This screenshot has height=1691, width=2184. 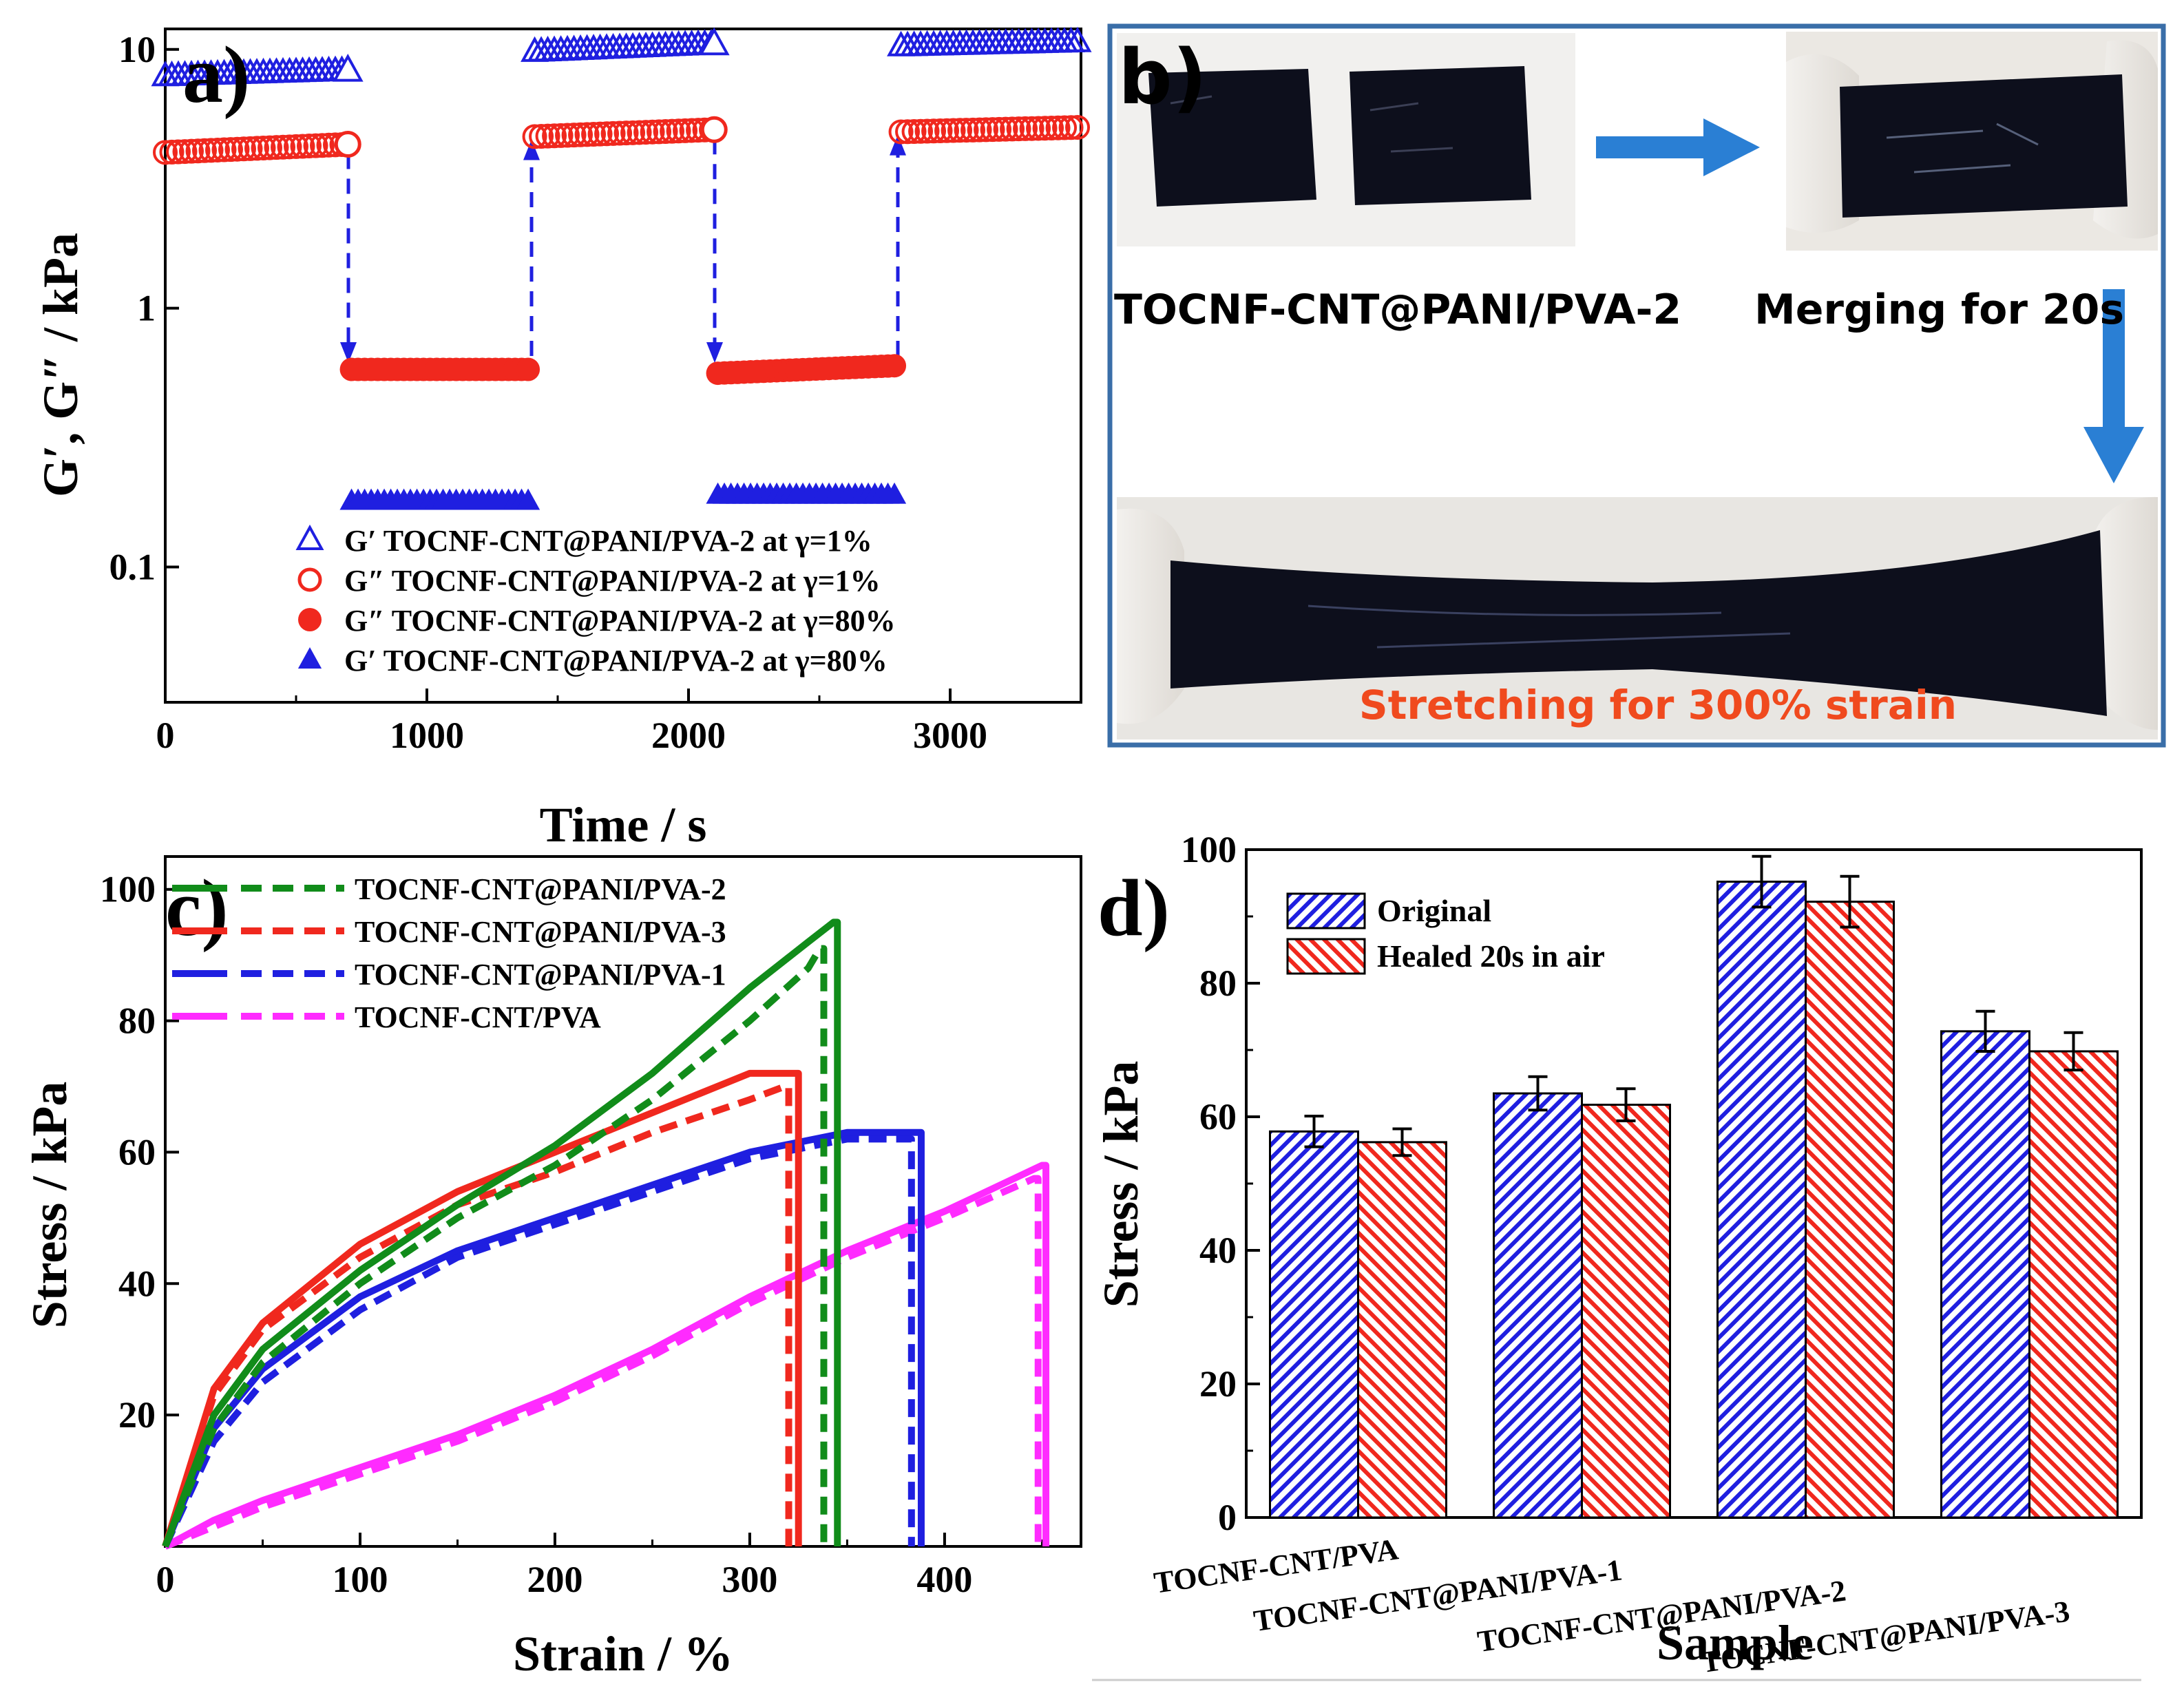 What do you see at coordinates (1678, 147) in the screenshot?
I see `arrow-right-icon` at bounding box center [1678, 147].